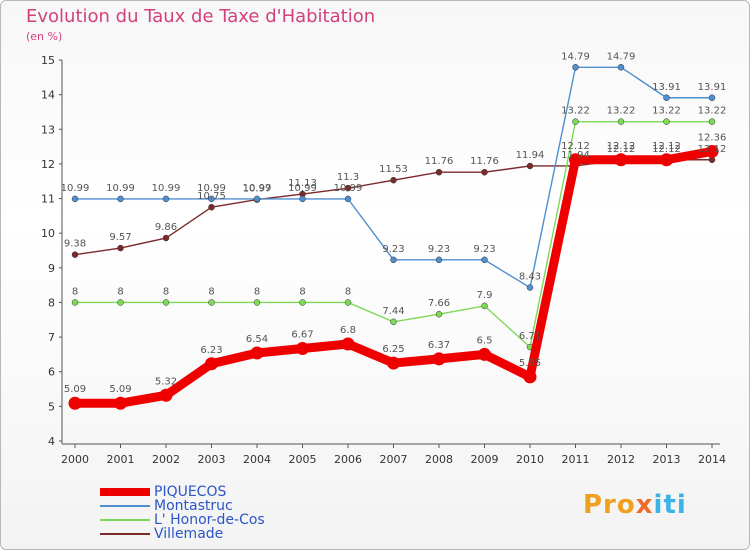 This screenshot has width=750, height=550. I want to click on x-tick-label: 2007, so click(394, 459).